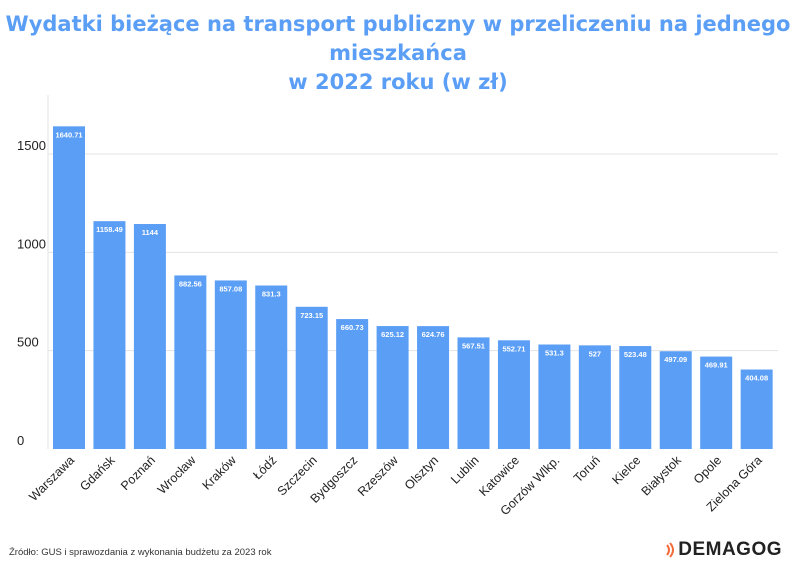  Describe the element at coordinates (31, 145) in the screenshot. I see `y-tick-label: 1500` at that location.